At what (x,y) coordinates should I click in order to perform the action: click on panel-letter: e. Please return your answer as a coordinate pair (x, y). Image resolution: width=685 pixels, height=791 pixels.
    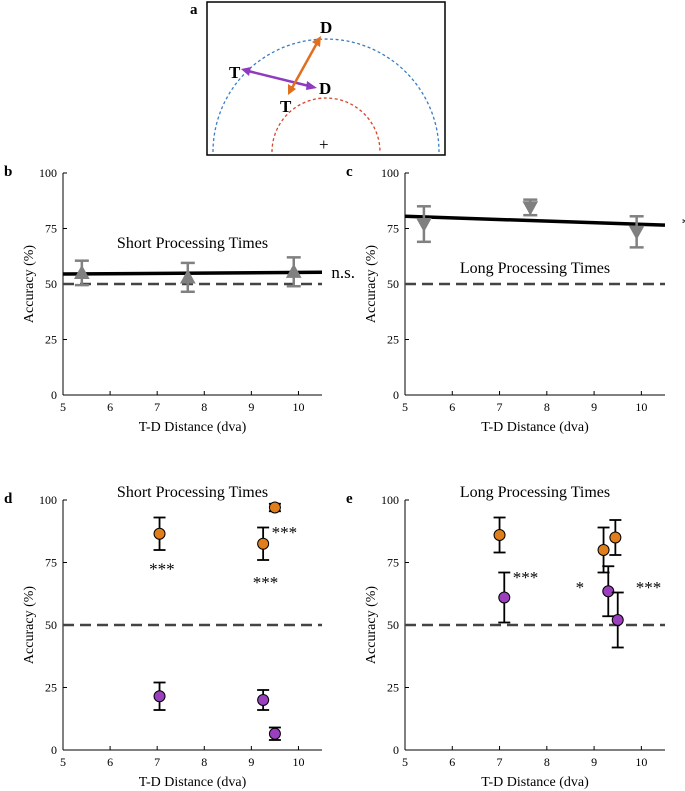
    Looking at the image, I should click on (349, 499).